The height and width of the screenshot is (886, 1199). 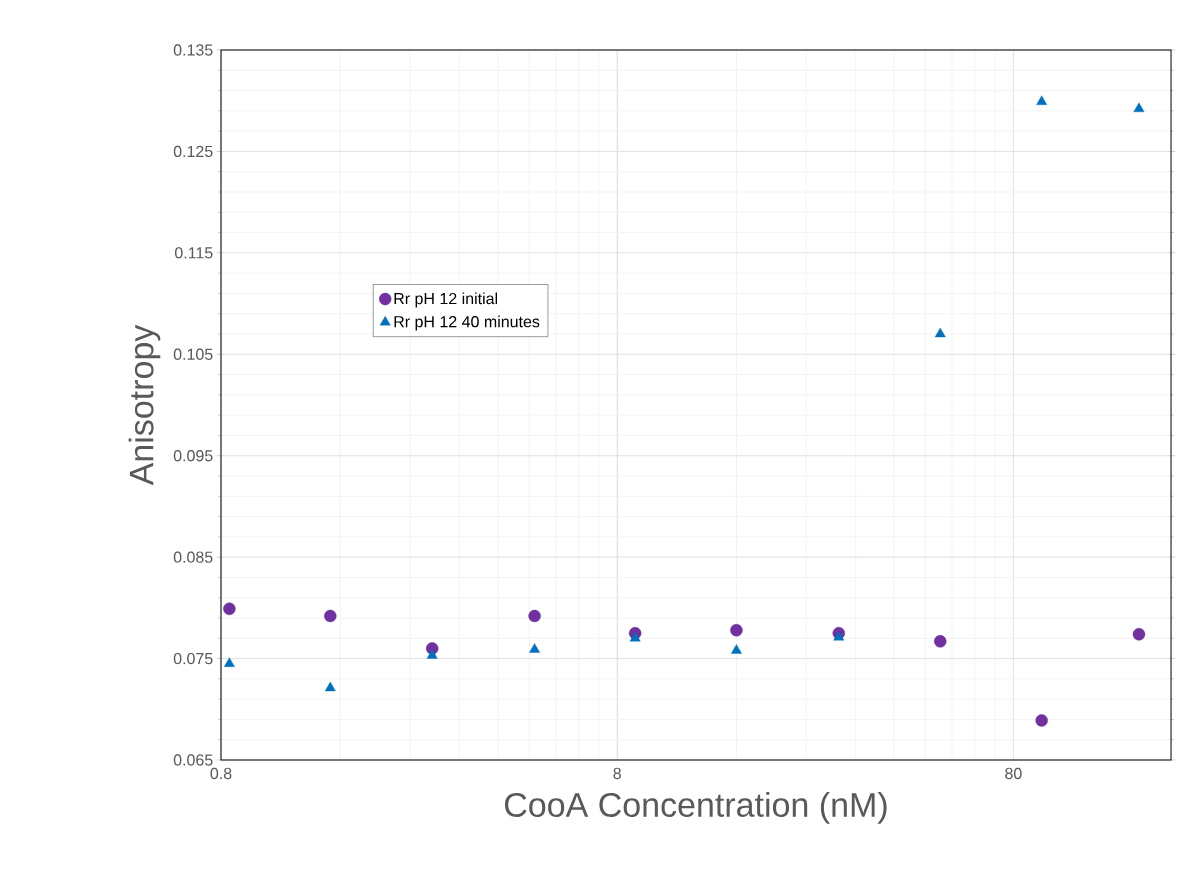 What do you see at coordinates (193, 50) in the screenshot?
I see `y-tick-label: 0.135` at bounding box center [193, 50].